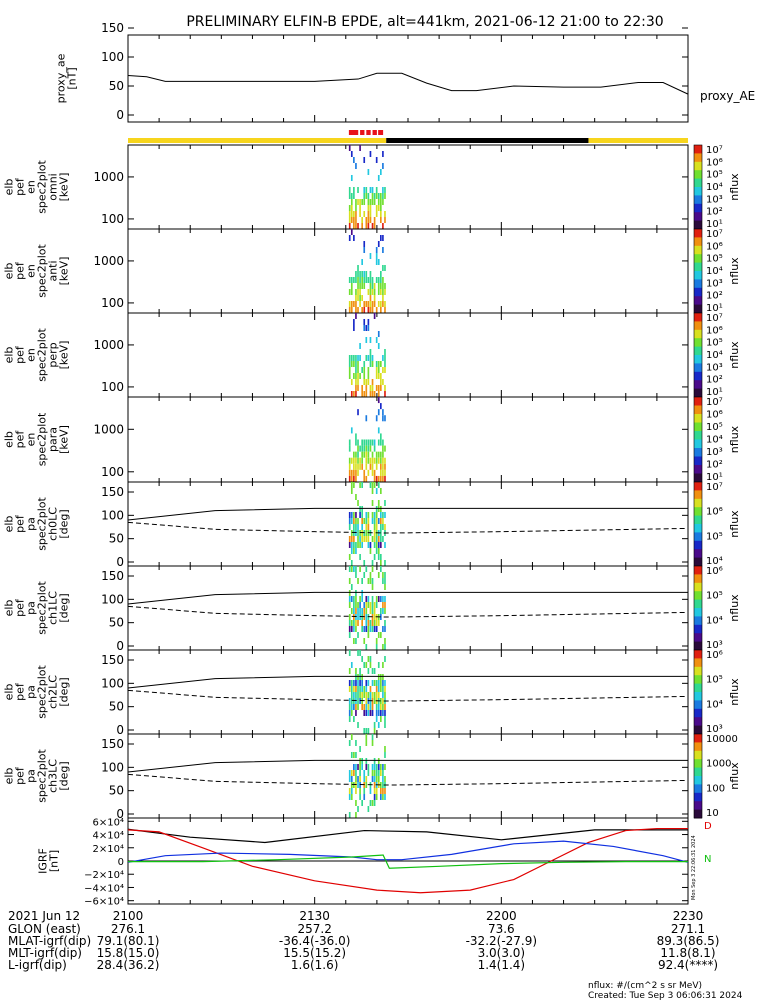 The height and width of the screenshot is (1000, 775). Describe the element at coordinates (407, 682) in the screenshot. I see `loss-cone-line` at that location.